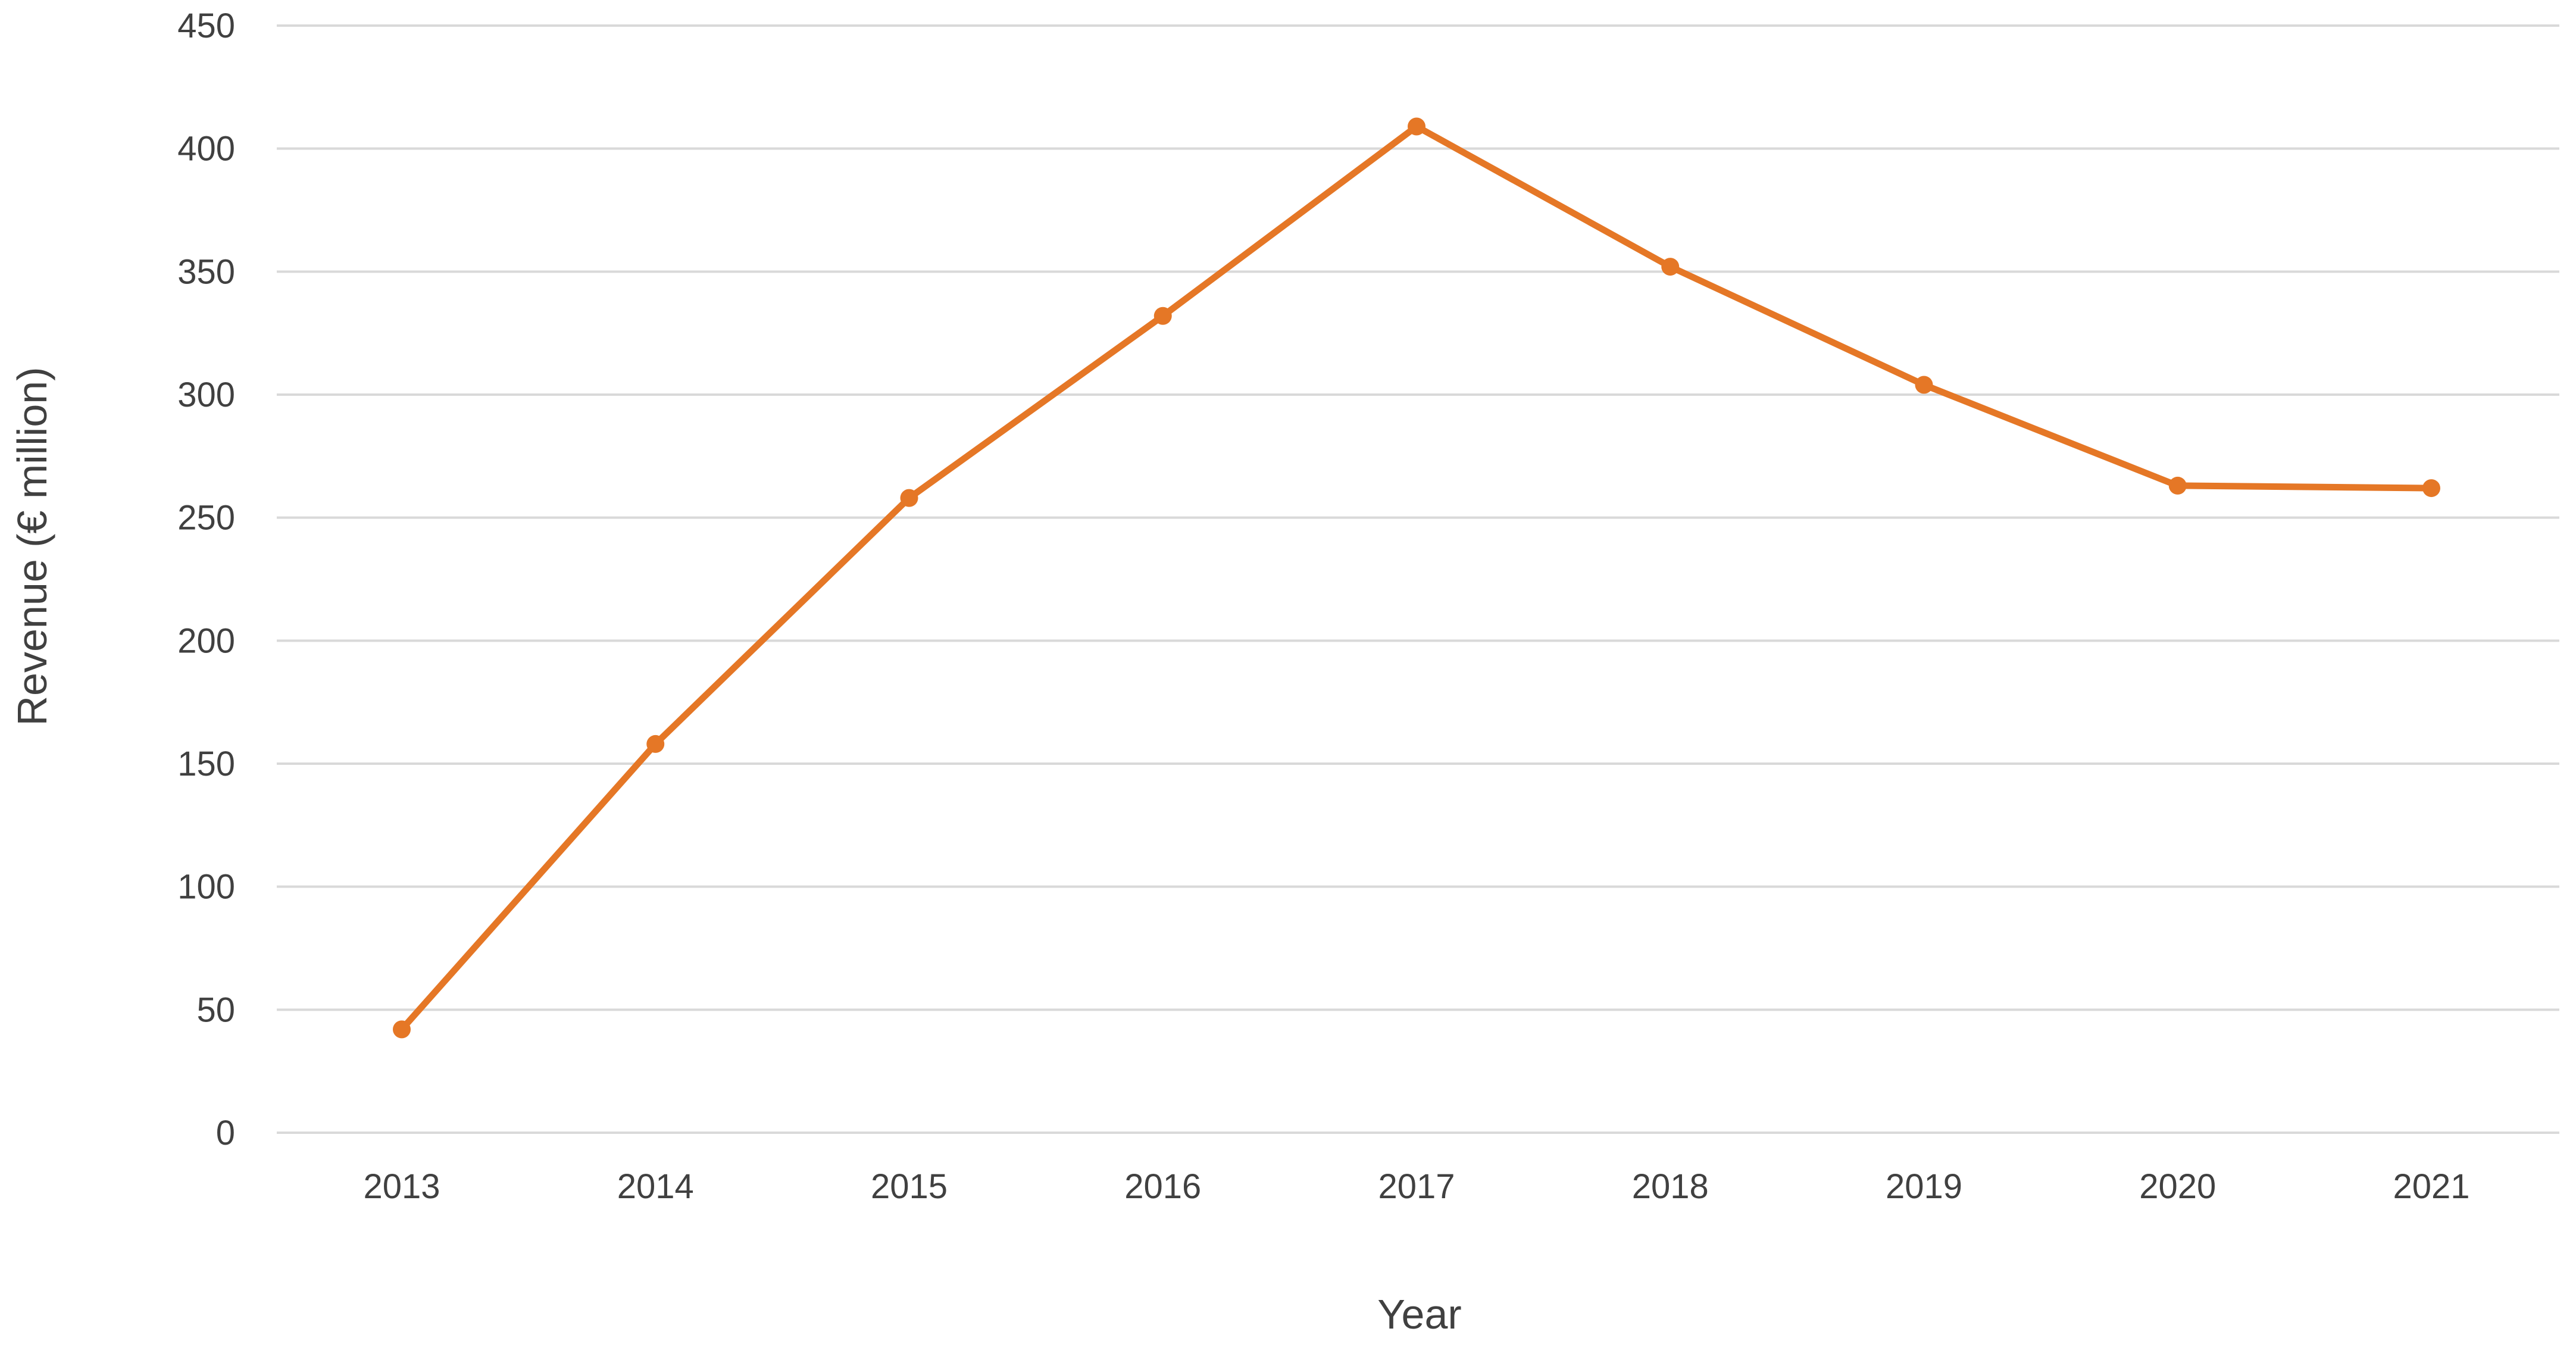  Describe the element at coordinates (1924, 1186) in the screenshot. I see `x-tick-label: 2019` at that location.